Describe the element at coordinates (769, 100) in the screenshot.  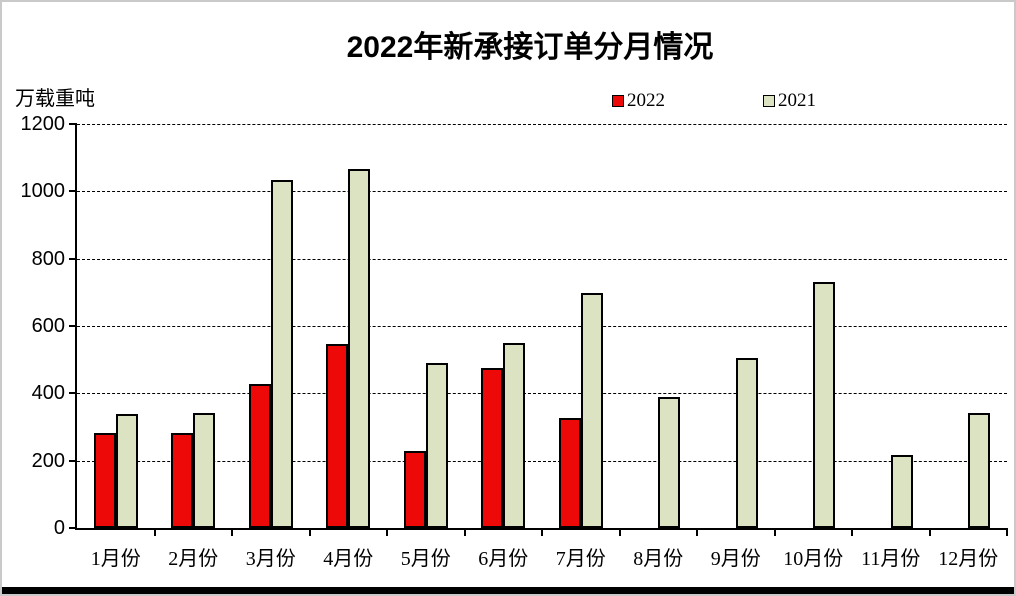
I see `legend-swatch-2021` at that location.